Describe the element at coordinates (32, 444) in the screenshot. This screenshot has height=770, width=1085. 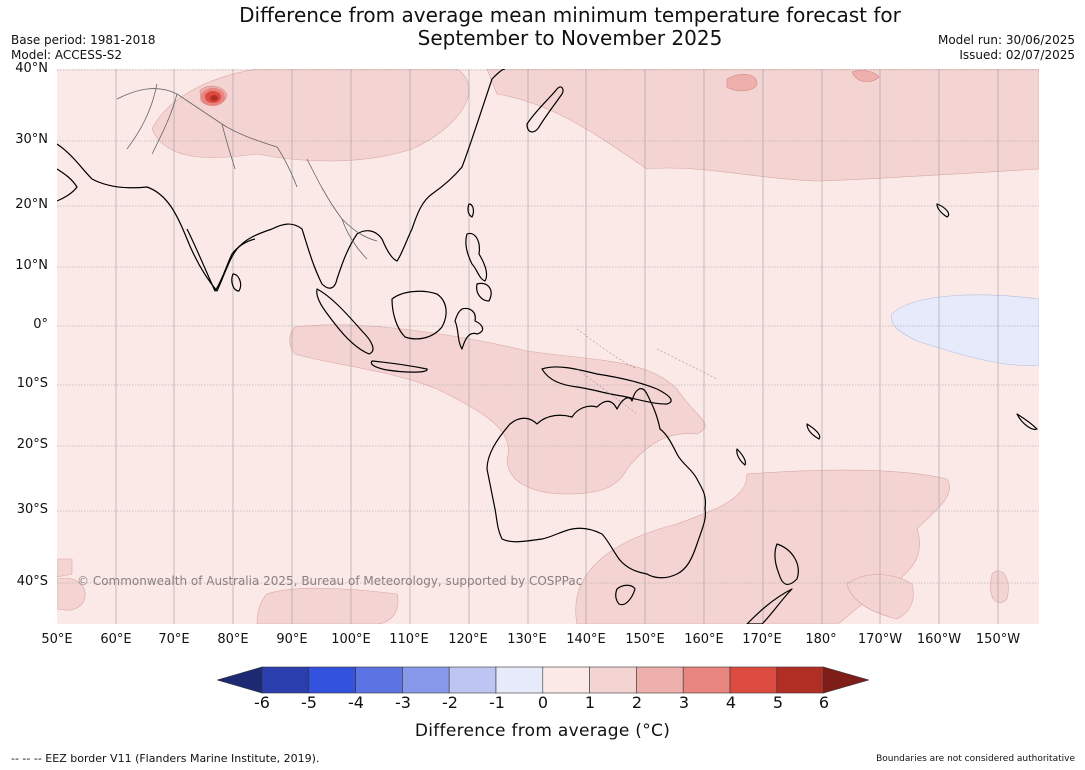
I see `lat-label: 20°S` at that location.